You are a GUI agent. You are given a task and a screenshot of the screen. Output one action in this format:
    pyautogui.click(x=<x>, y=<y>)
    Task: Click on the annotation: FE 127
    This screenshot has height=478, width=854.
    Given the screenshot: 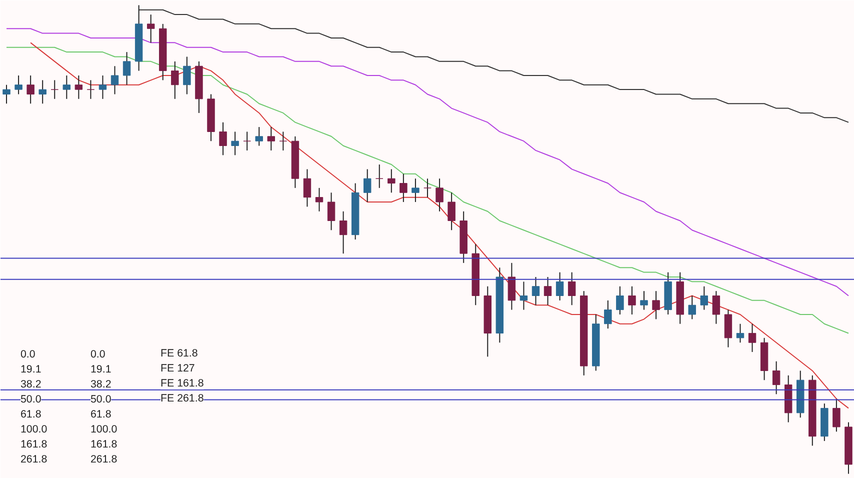 What is the action you would take?
    pyautogui.click(x=177, y=368)
    